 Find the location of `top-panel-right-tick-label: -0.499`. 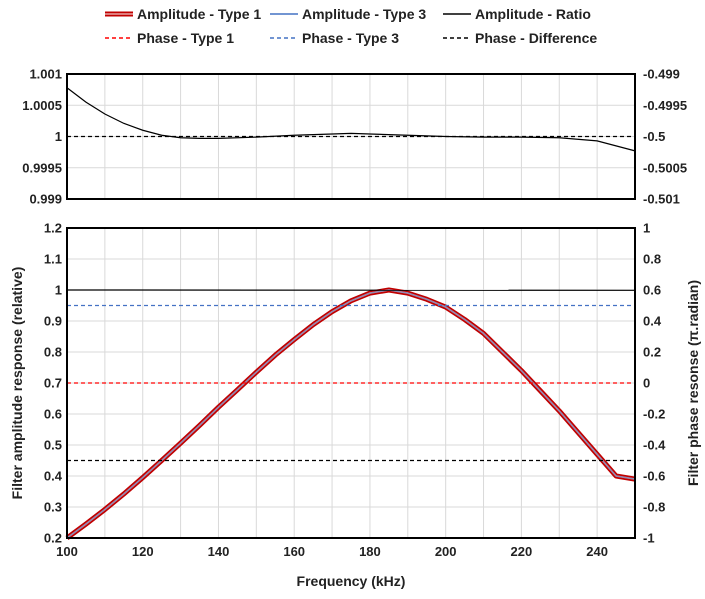

top-panel-right-tick-label: -0.499 is located at coordinates (661, 74).